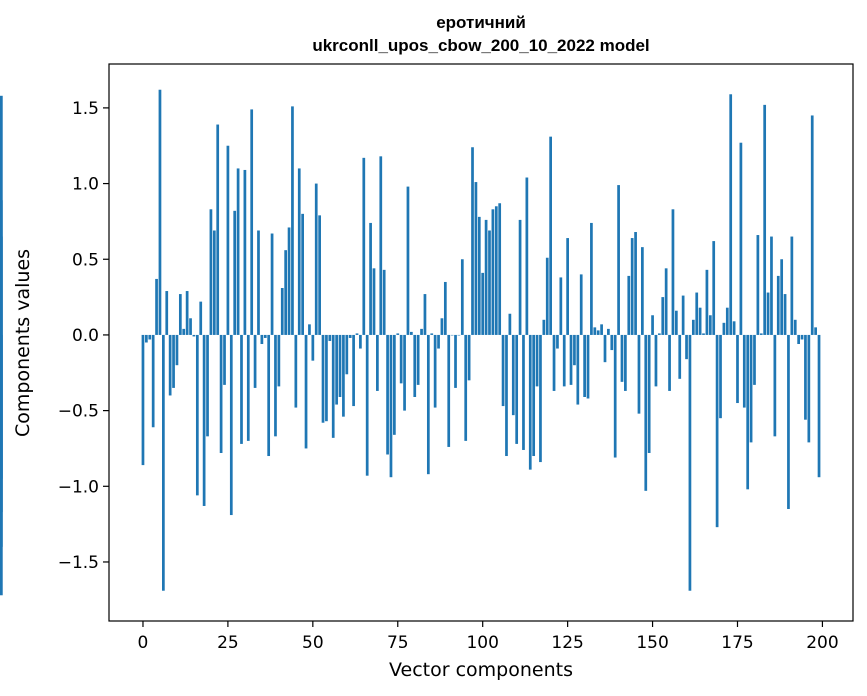 This screenshot has height=696, width=867. I want to click on x-tick-label: 0, so click(143, 643).